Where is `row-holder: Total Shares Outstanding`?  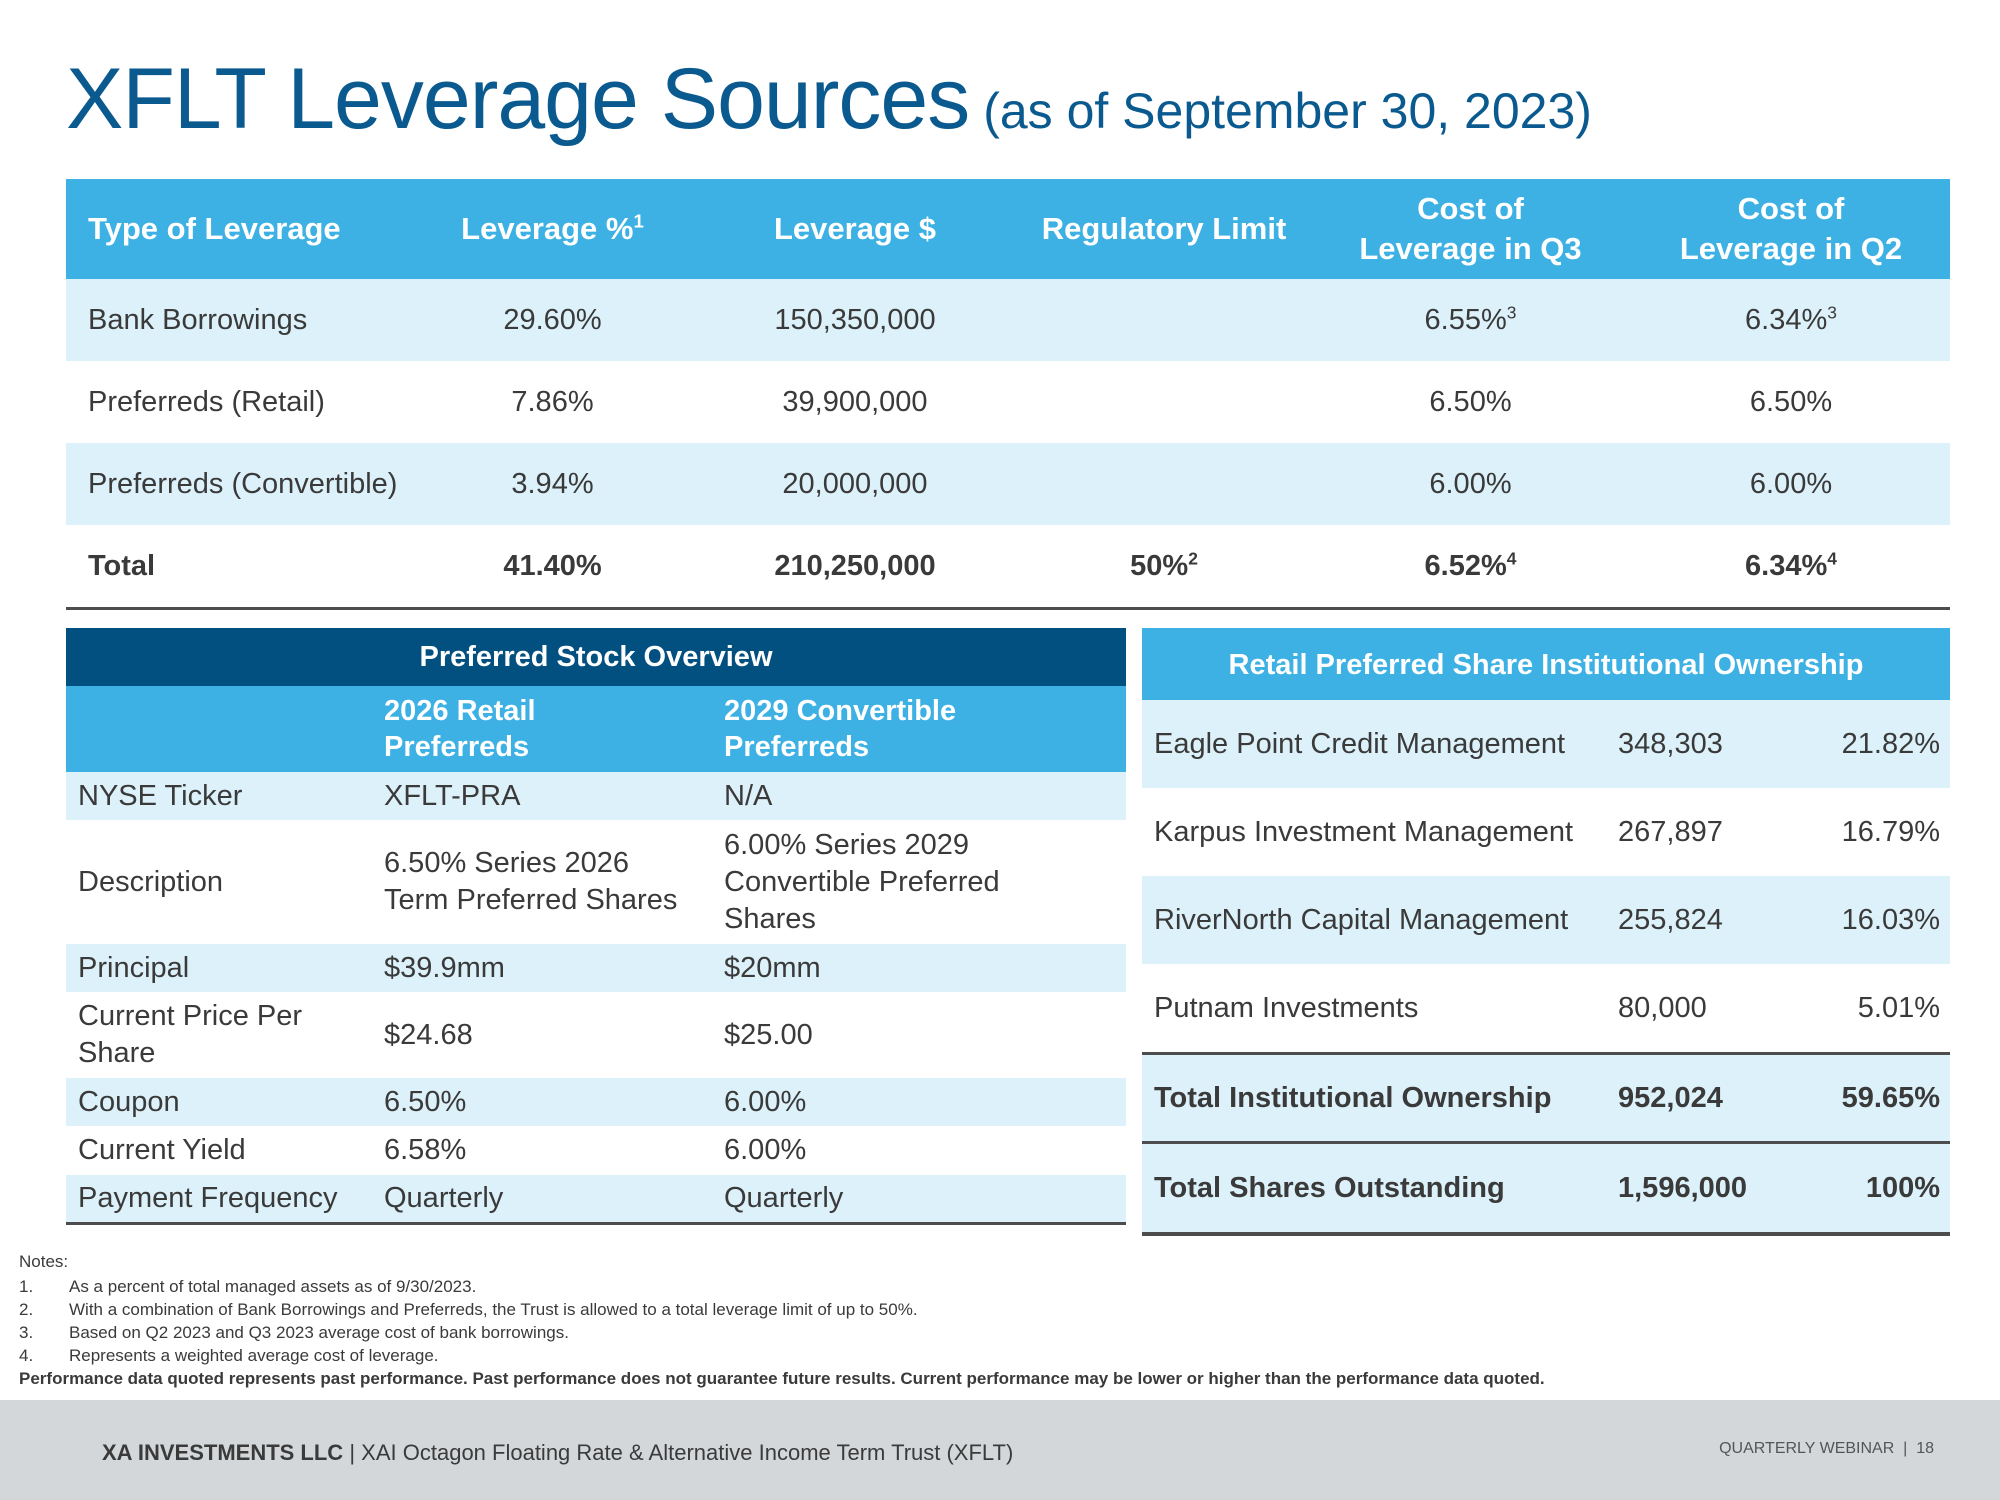
row-holder: Total Shares Outstanding is located at coordinates (1380, 1188).